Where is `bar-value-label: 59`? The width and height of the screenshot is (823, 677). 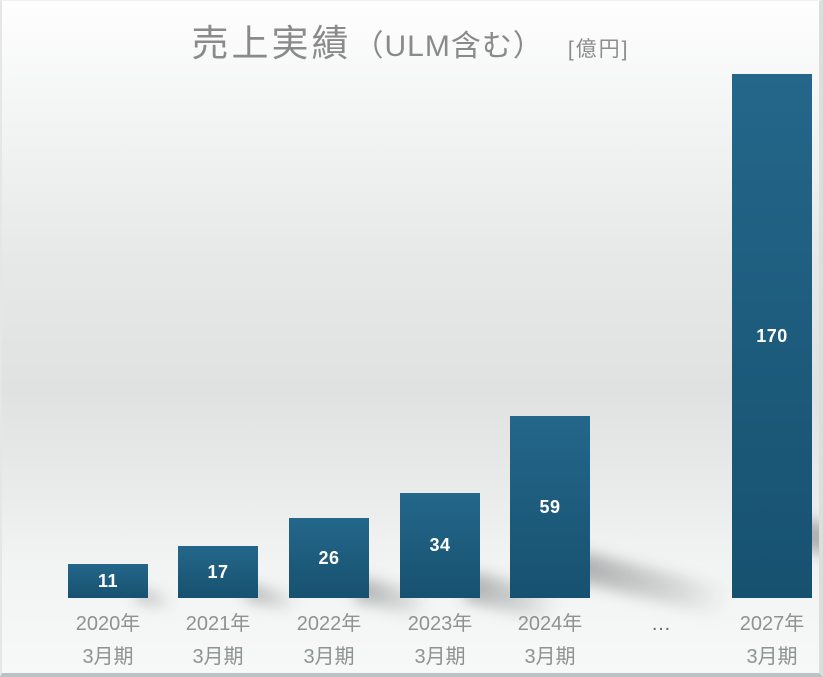 bar-value-label: 59 is located at coordinates (550, 506).